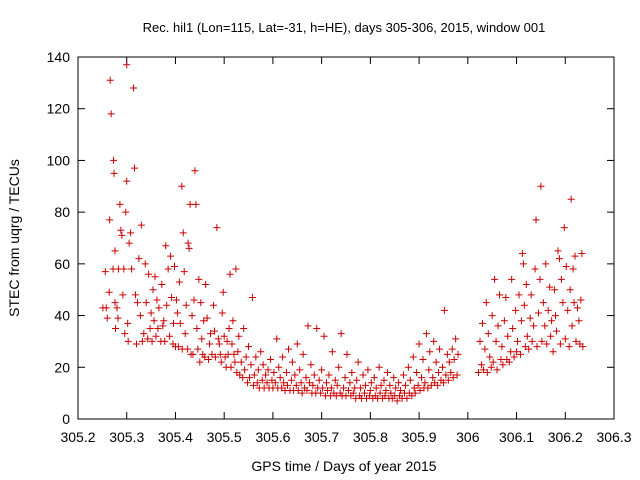 This screenshot has width=640, height=480. Describe the element at coordinates (66, 419) in the screenshot. I see `y-tick-label: 0` at that location.